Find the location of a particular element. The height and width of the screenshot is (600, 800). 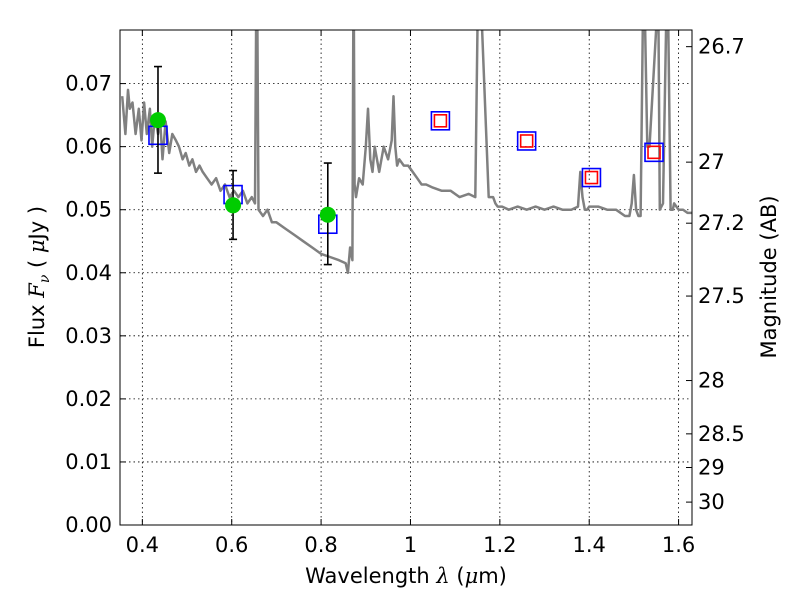

y2-tick-label: 29 is located at coordinates (711, 467).